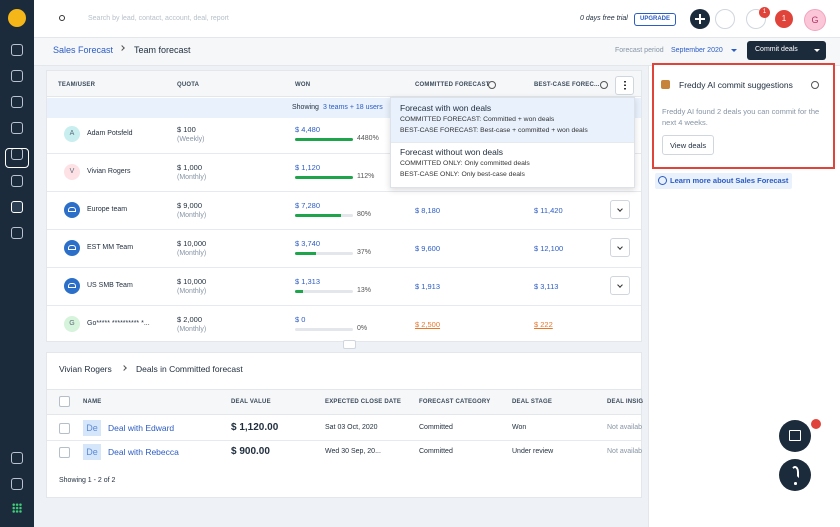 Image resolution: width=840 pixels, height=527 pixels. I want to click on alert-badge: 1, so click(784, 19).